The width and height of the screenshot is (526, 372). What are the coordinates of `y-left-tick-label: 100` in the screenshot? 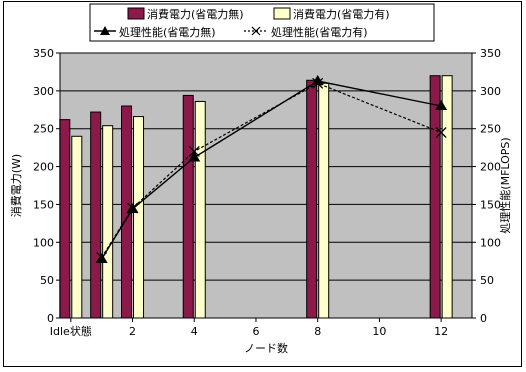 It's located at (43, 242).